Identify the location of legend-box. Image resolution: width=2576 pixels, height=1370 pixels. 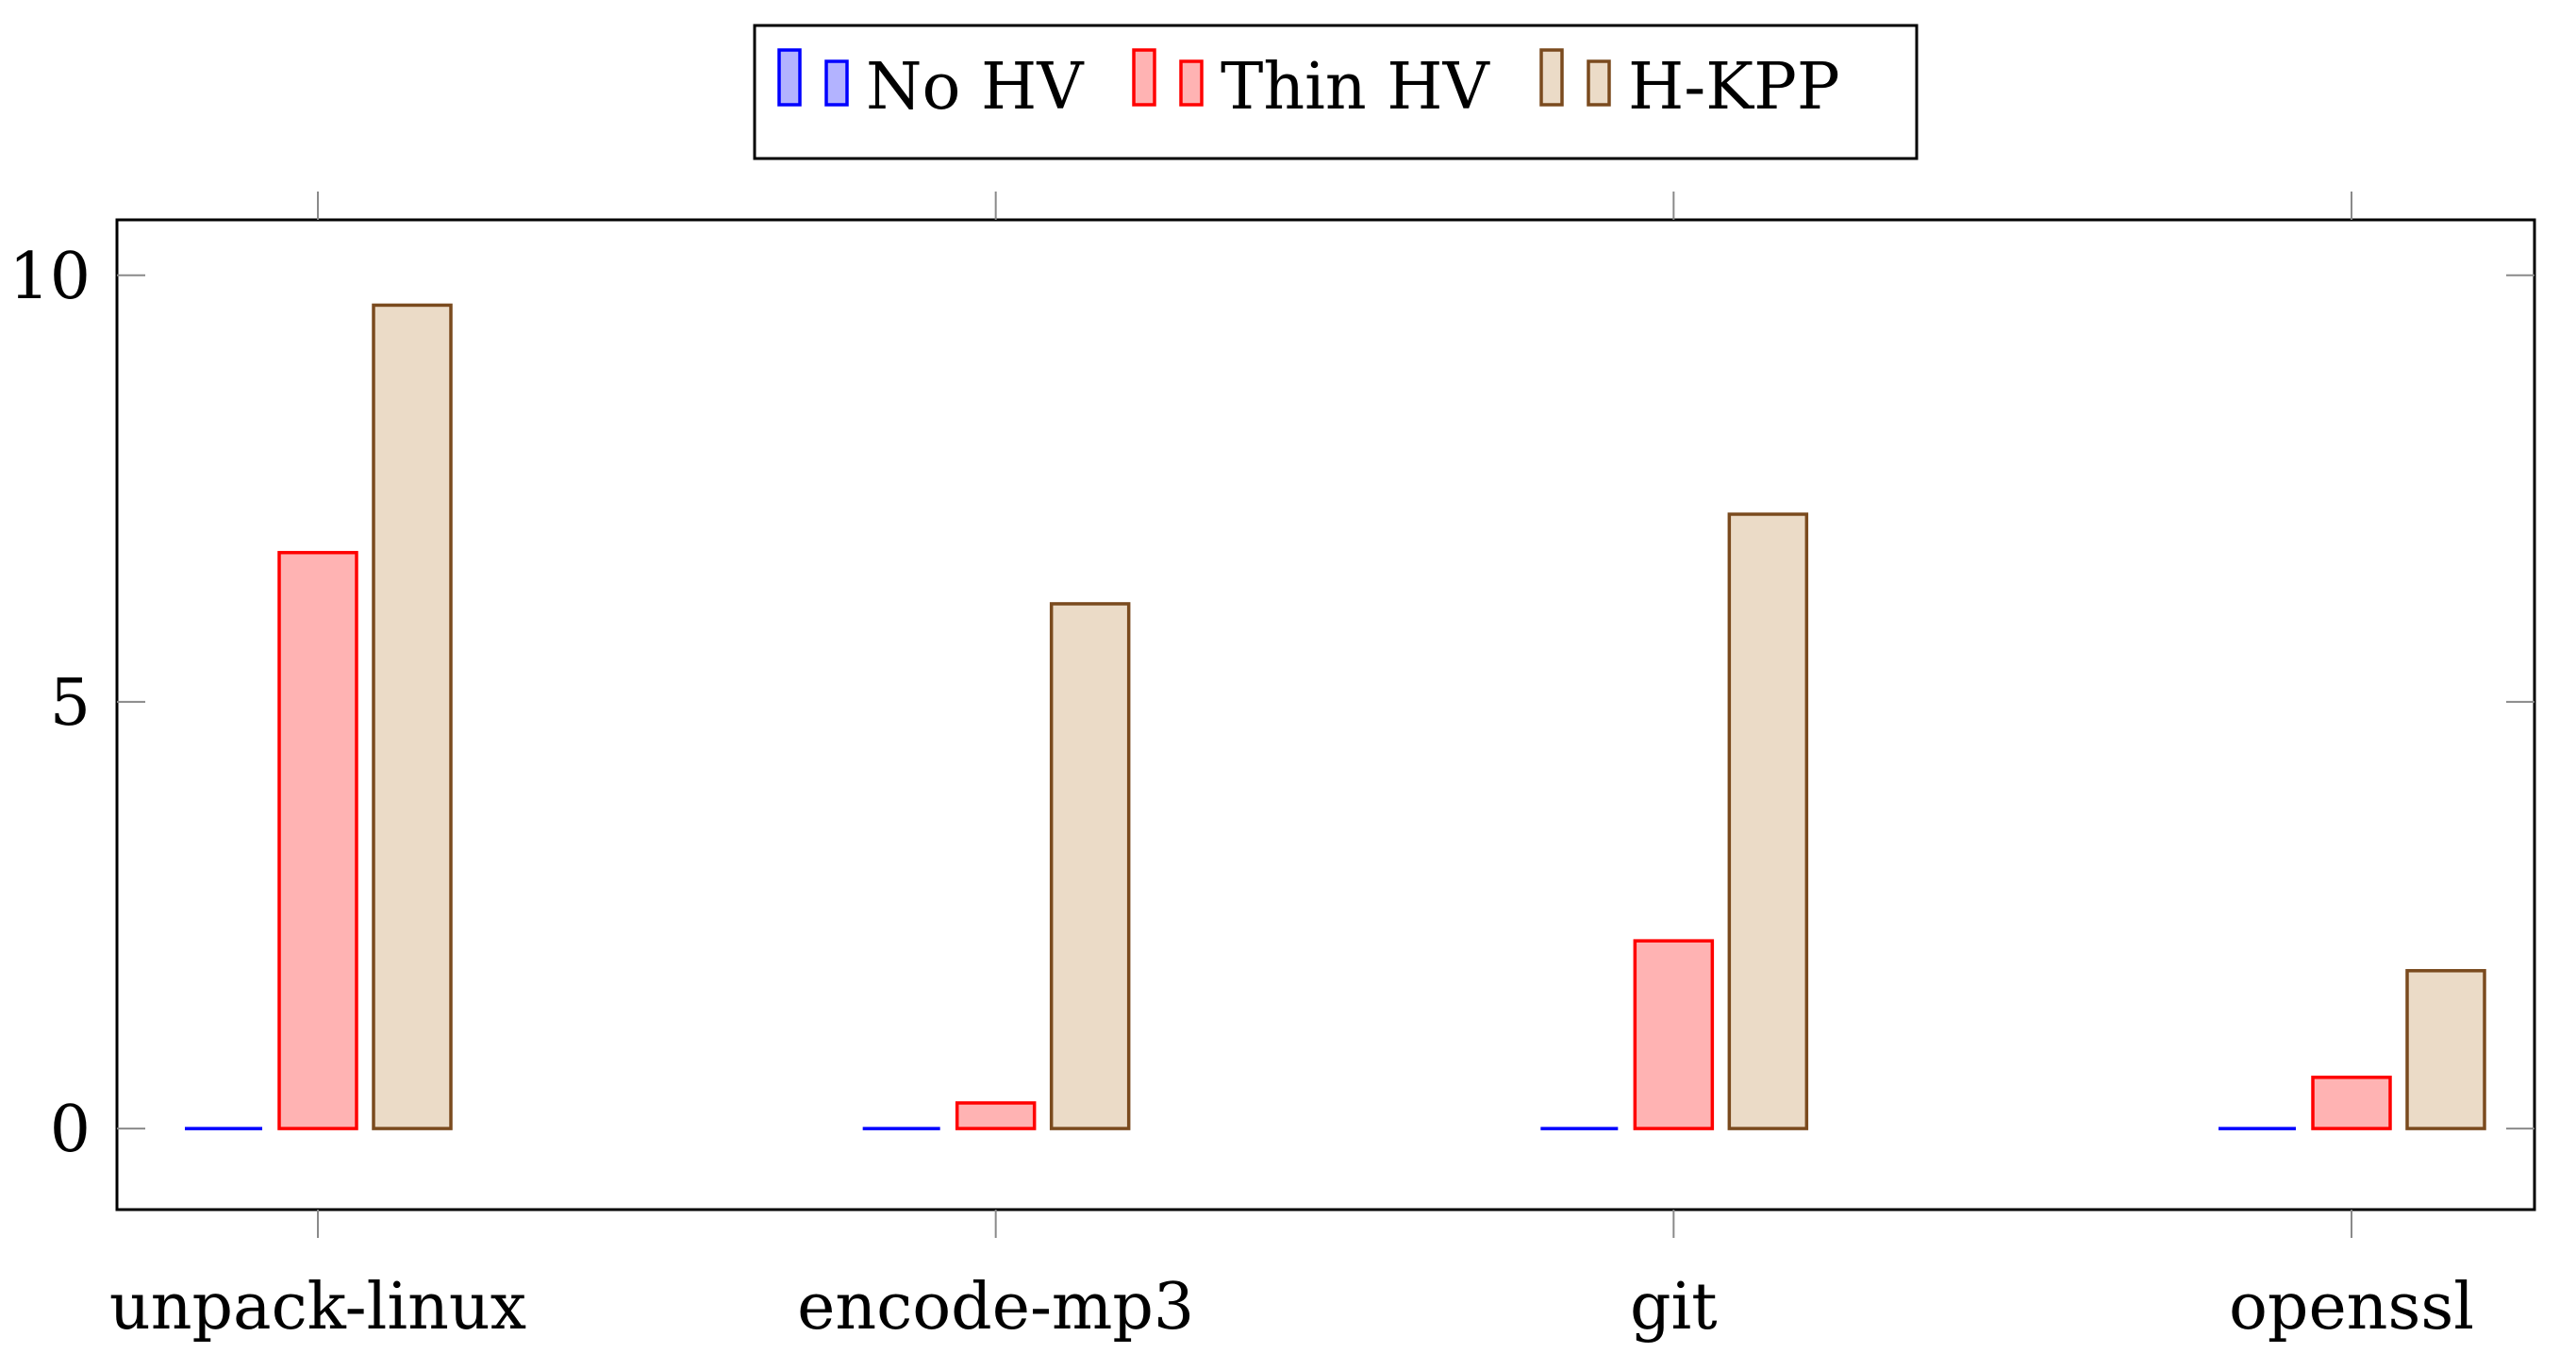
(1336, 92).